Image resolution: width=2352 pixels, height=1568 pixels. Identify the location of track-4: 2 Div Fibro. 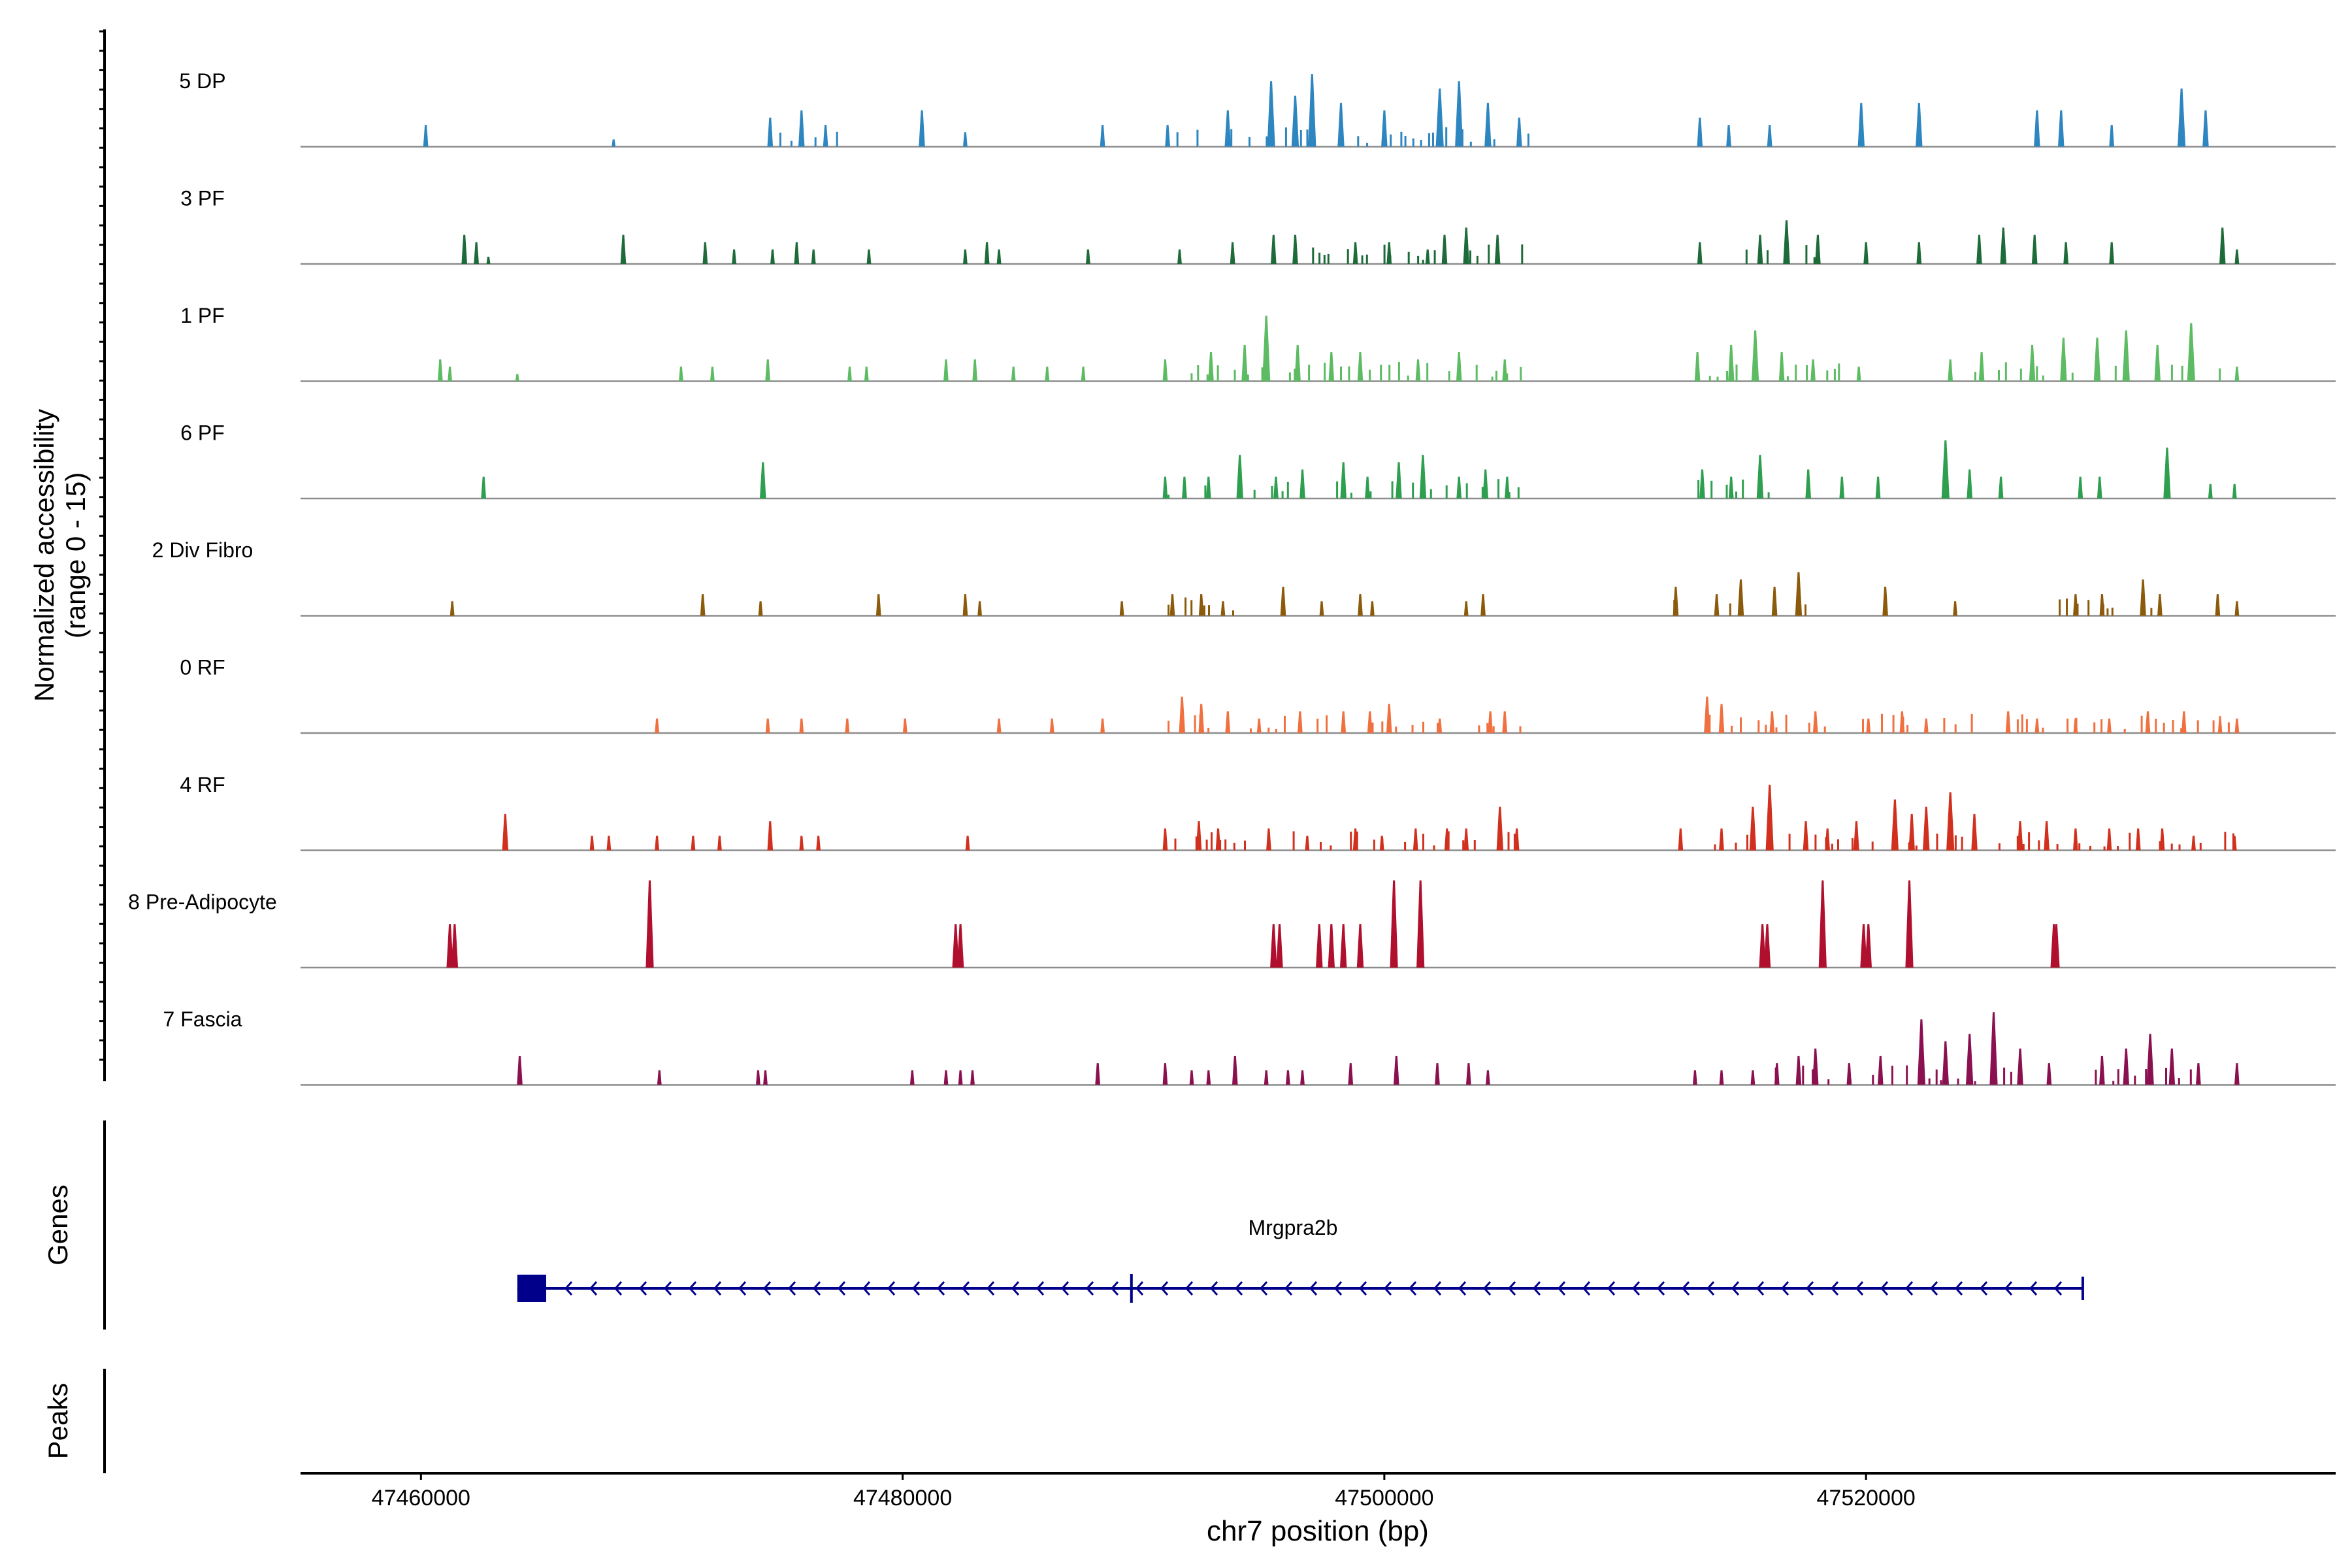
(1244, 577).